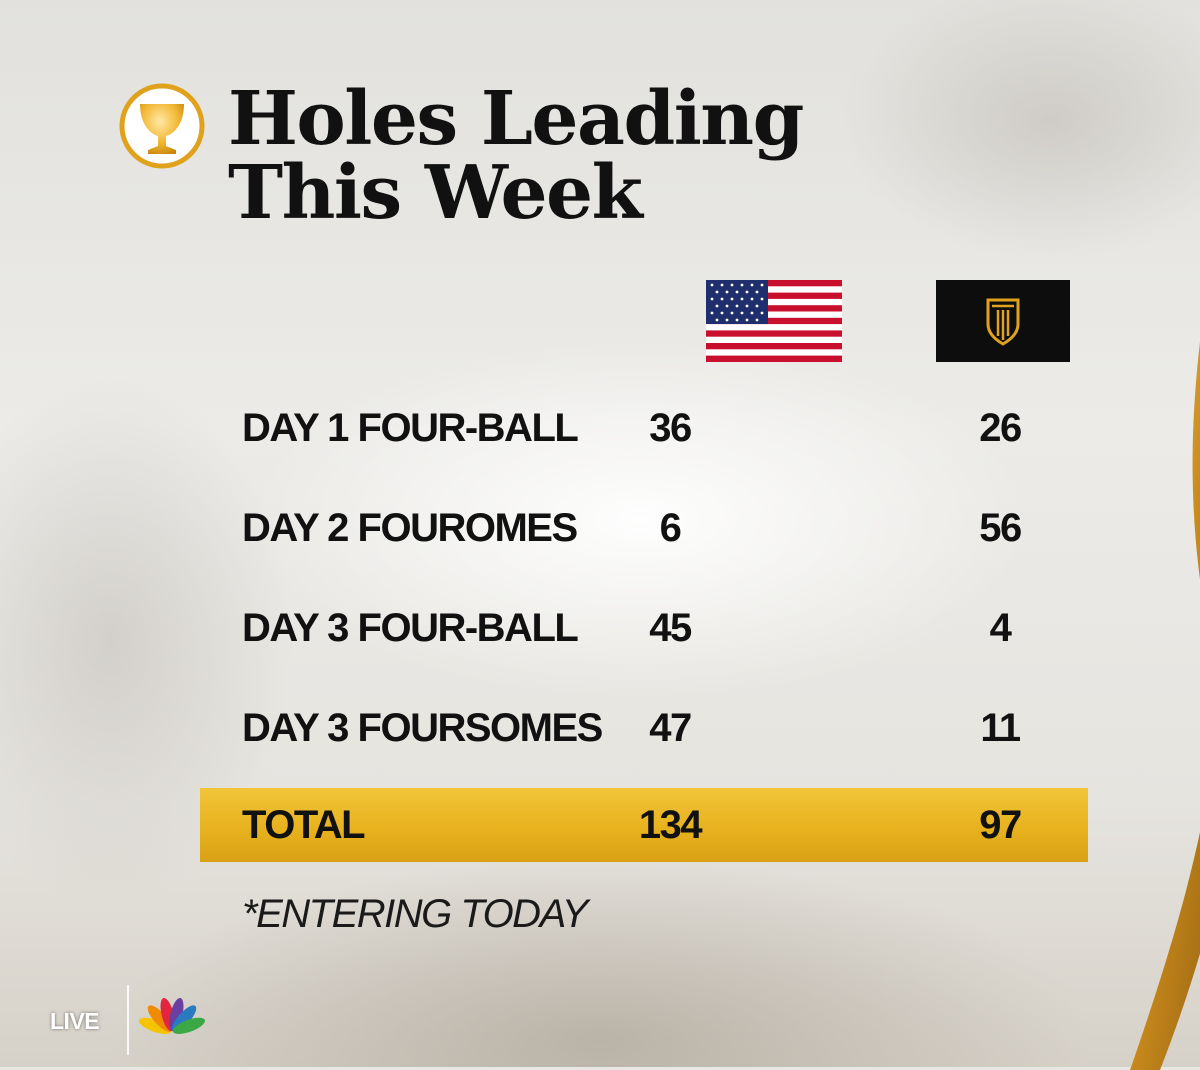  What do you see at coordinates (304, 825) in the screenshot?
I see `total-label: TOTAL` at bounding box center [304, 825].